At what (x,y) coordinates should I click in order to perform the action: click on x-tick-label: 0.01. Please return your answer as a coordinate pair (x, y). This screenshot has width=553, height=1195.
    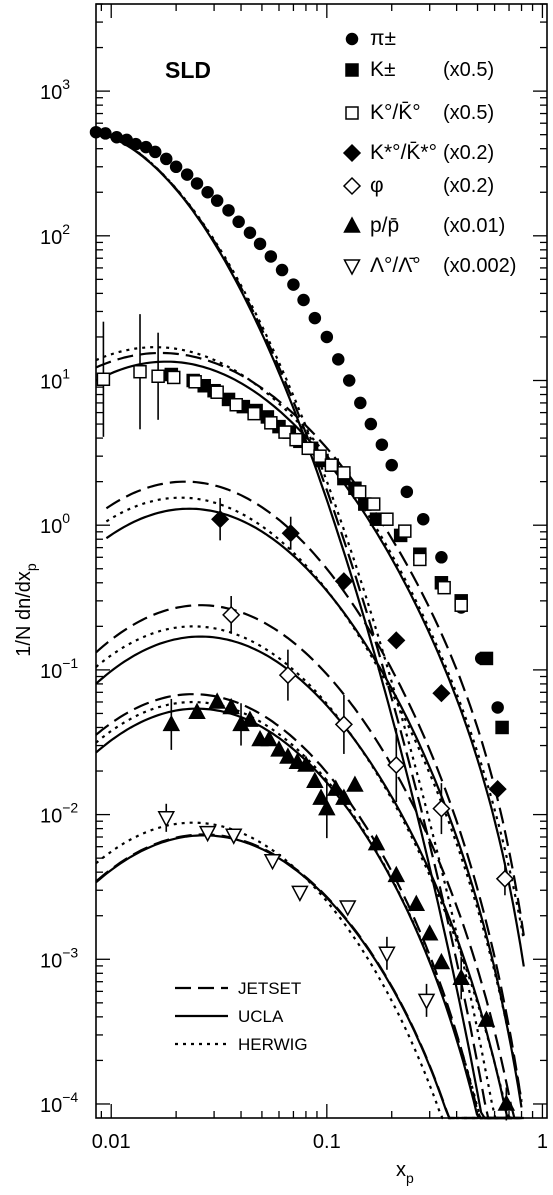
    Looking at the image, I should click on (111, 1142).